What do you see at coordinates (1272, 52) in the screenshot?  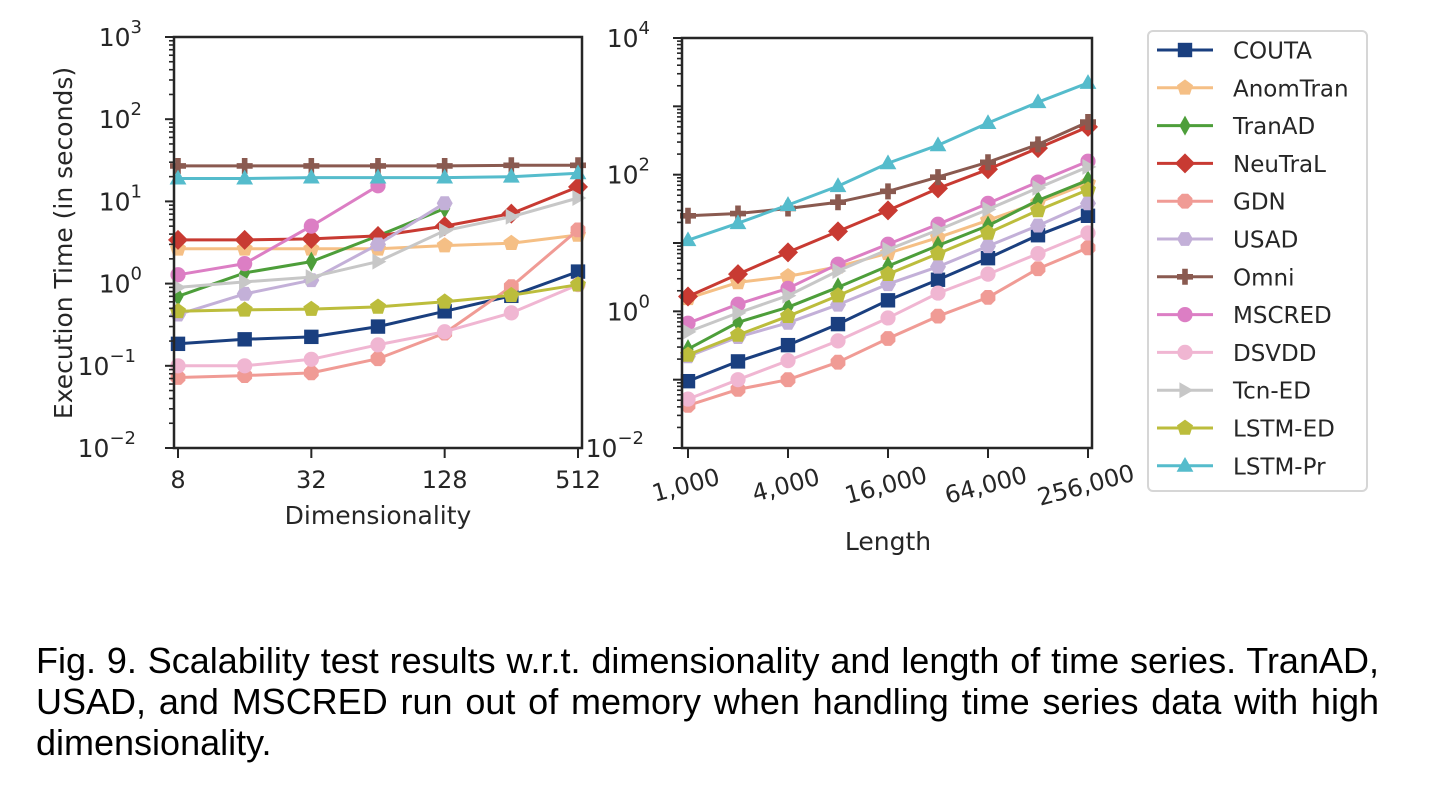 I see `legend-label: COUTA` at bounding box center [1272, 52].